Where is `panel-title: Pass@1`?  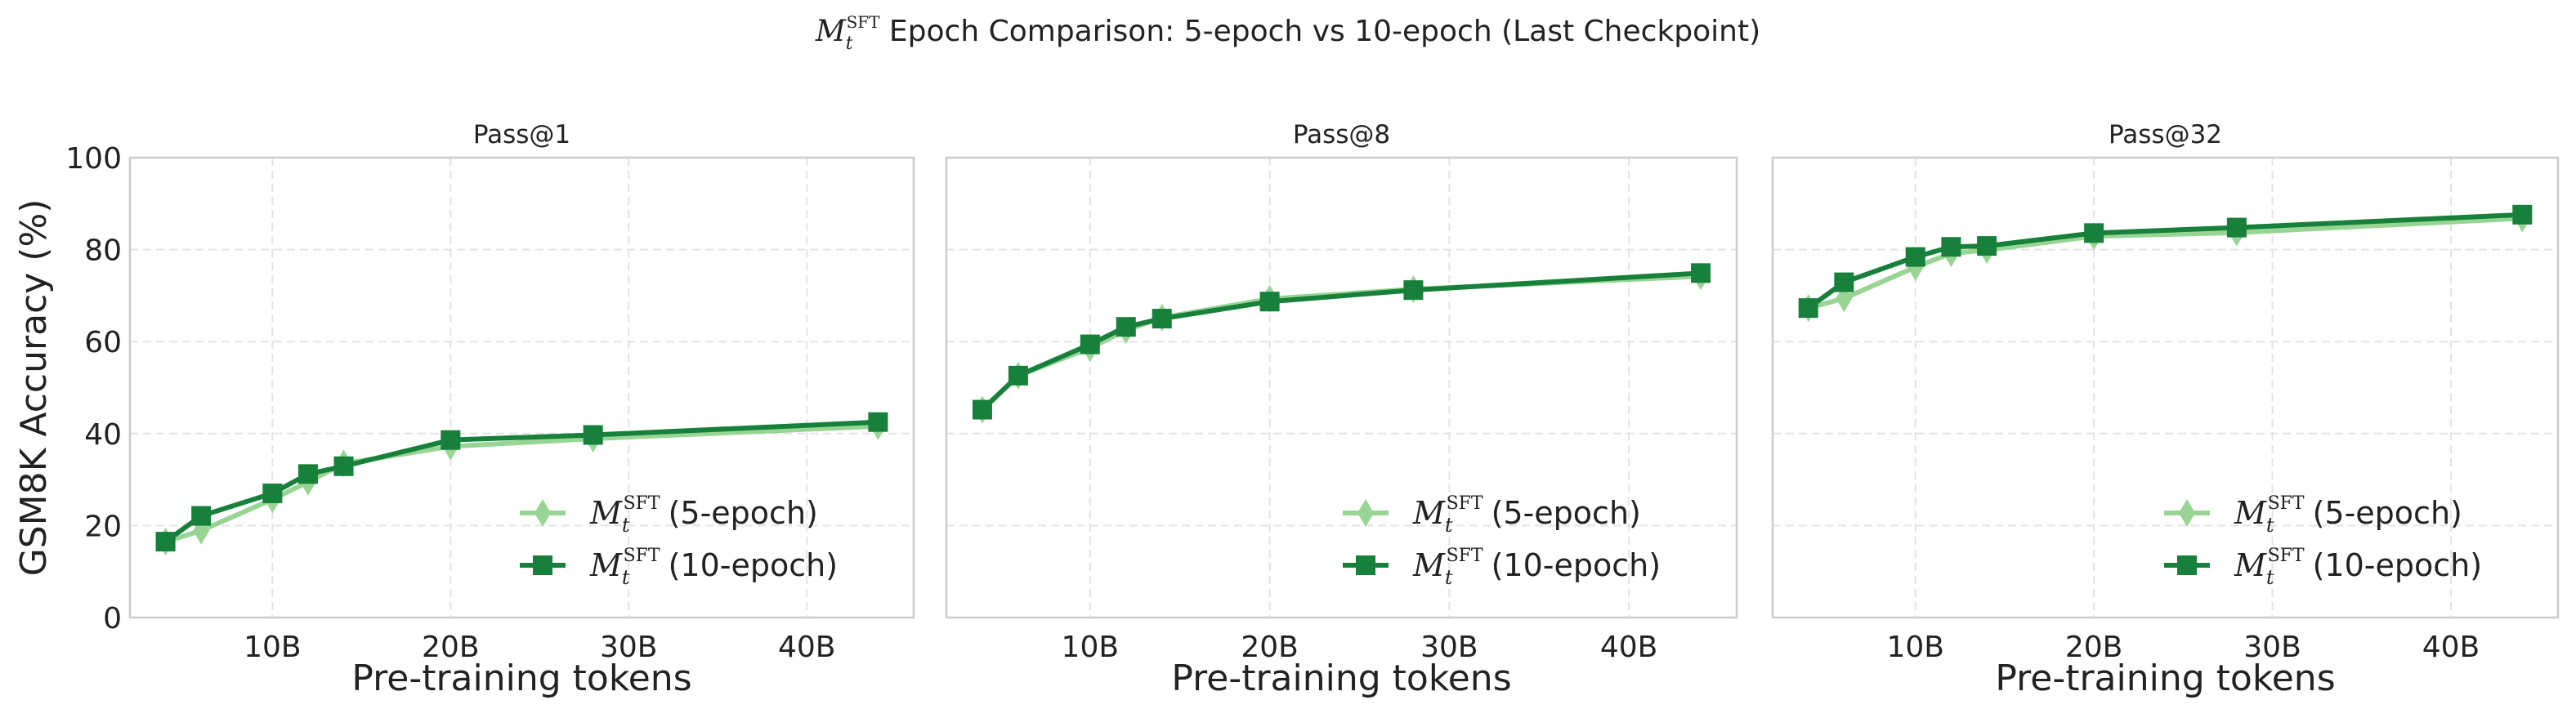
panel-title: Pass@1 is located at coordinates (521, 134).